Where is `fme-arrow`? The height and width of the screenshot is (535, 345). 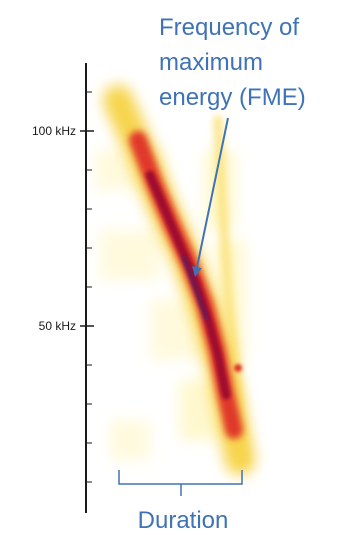
fme-arrow is located at coordinates (210, 197).